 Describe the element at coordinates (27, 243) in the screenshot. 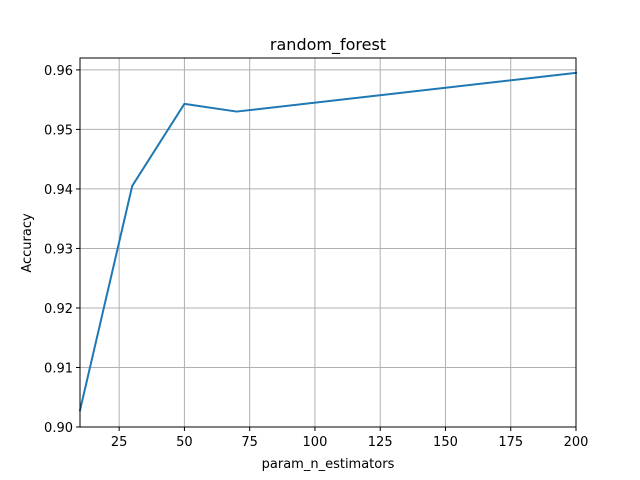

I see `y-axis-label: Accuracy` at that location.